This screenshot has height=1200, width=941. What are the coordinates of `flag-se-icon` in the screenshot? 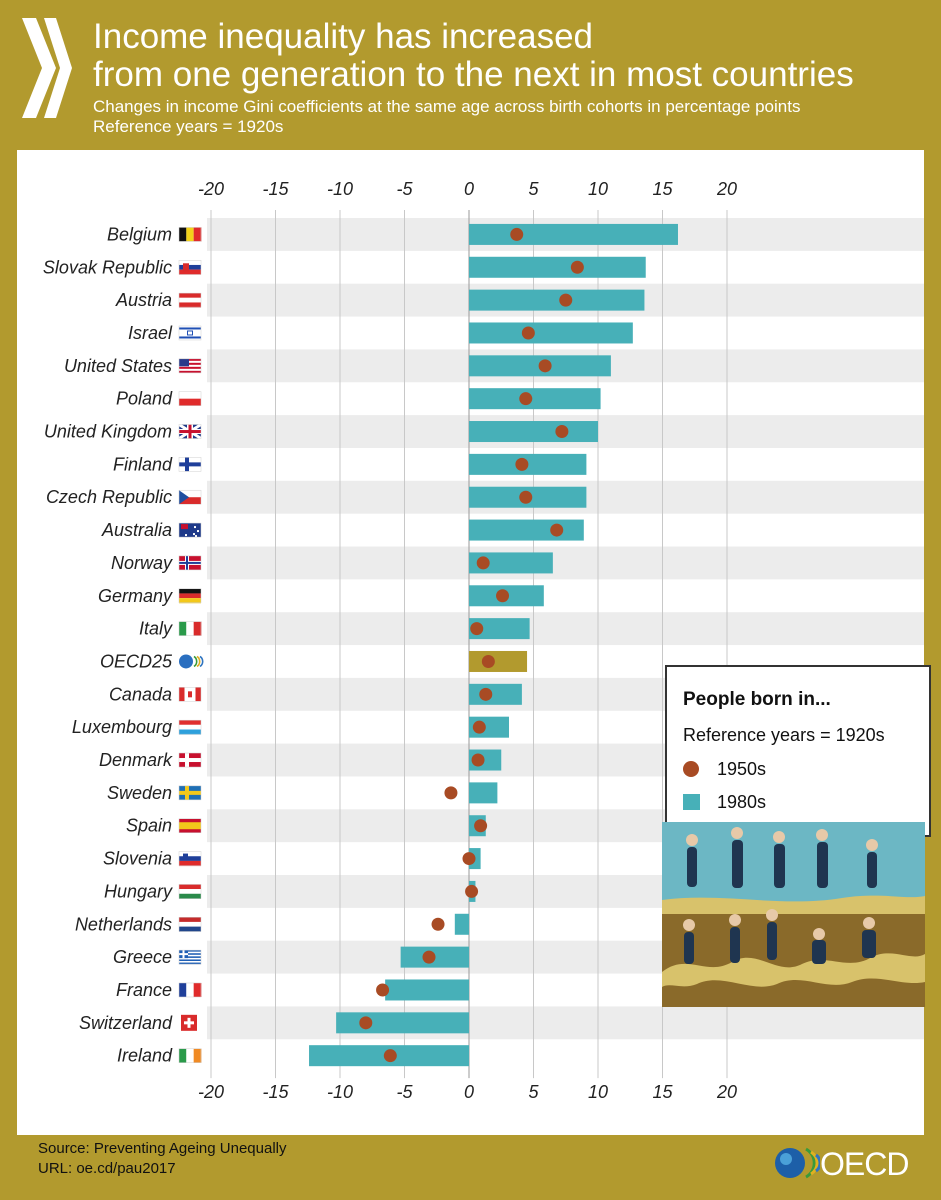 It's located at (190, 793).